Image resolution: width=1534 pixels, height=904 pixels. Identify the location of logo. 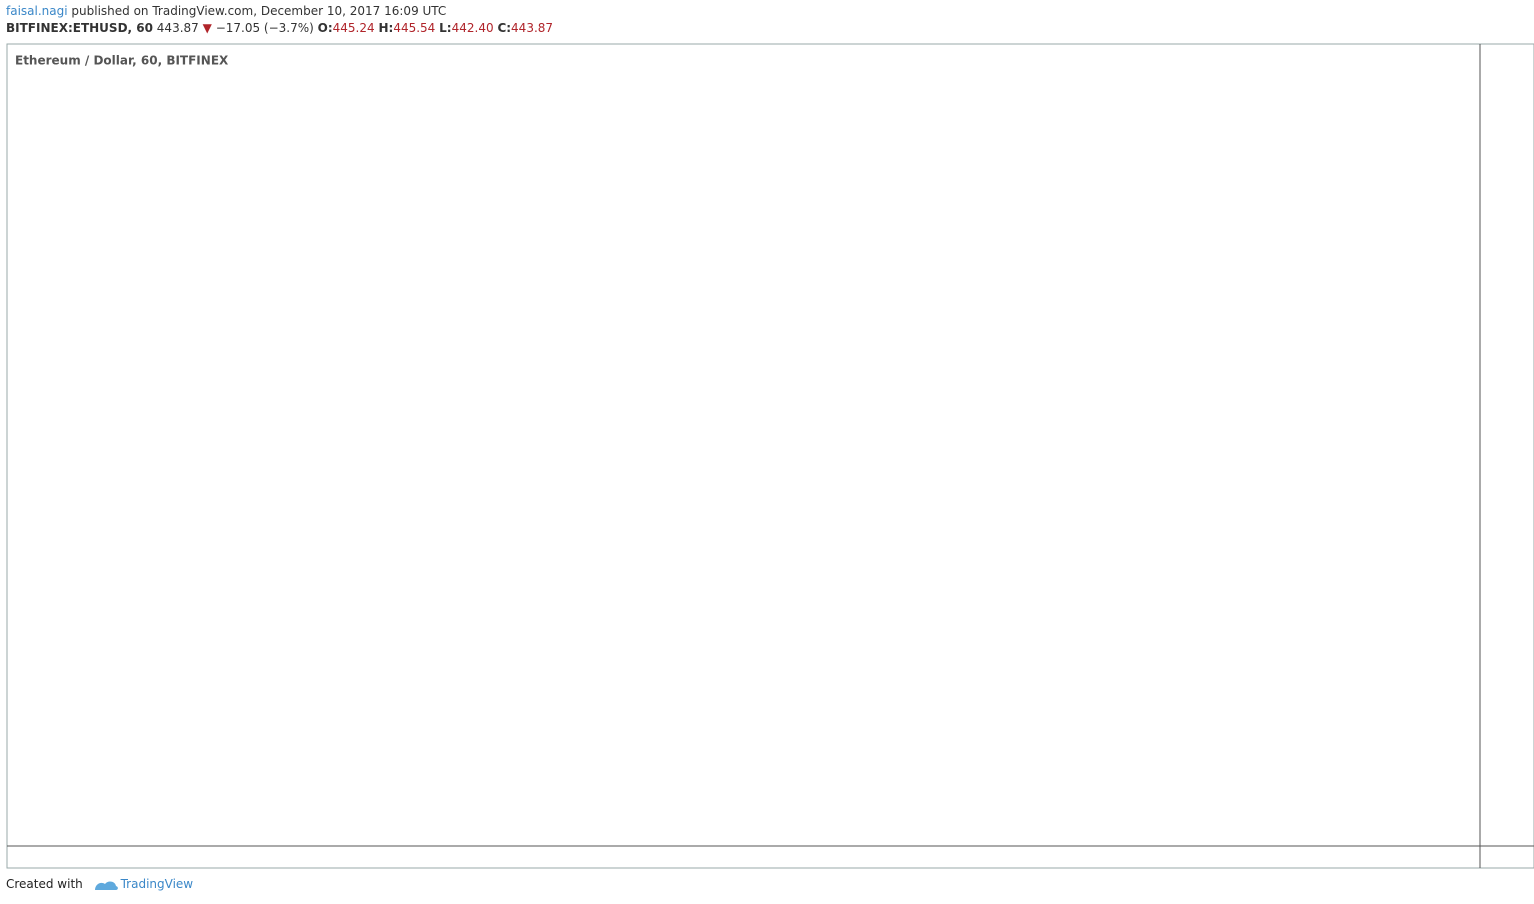
(106, 885).